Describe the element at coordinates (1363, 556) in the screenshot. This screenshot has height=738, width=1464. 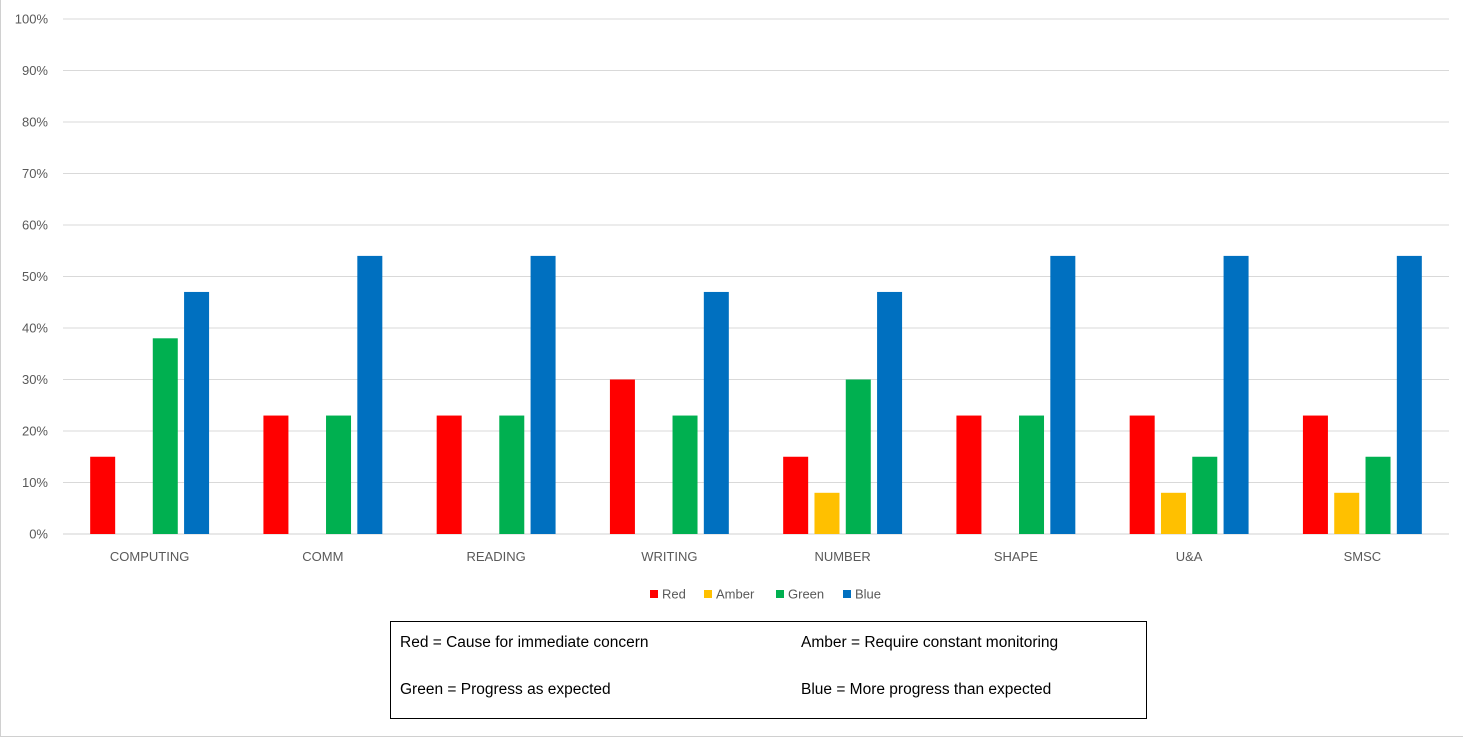
I see `x-tick-label: SMSC` at that location.